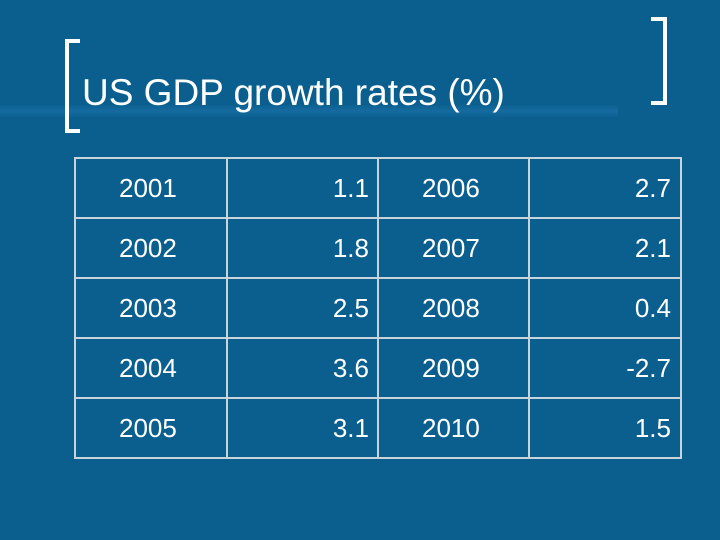 The height and width of the screenshot is (540, 720). I want to click on growth-rate-cell: 2.1, so click(605, 248).